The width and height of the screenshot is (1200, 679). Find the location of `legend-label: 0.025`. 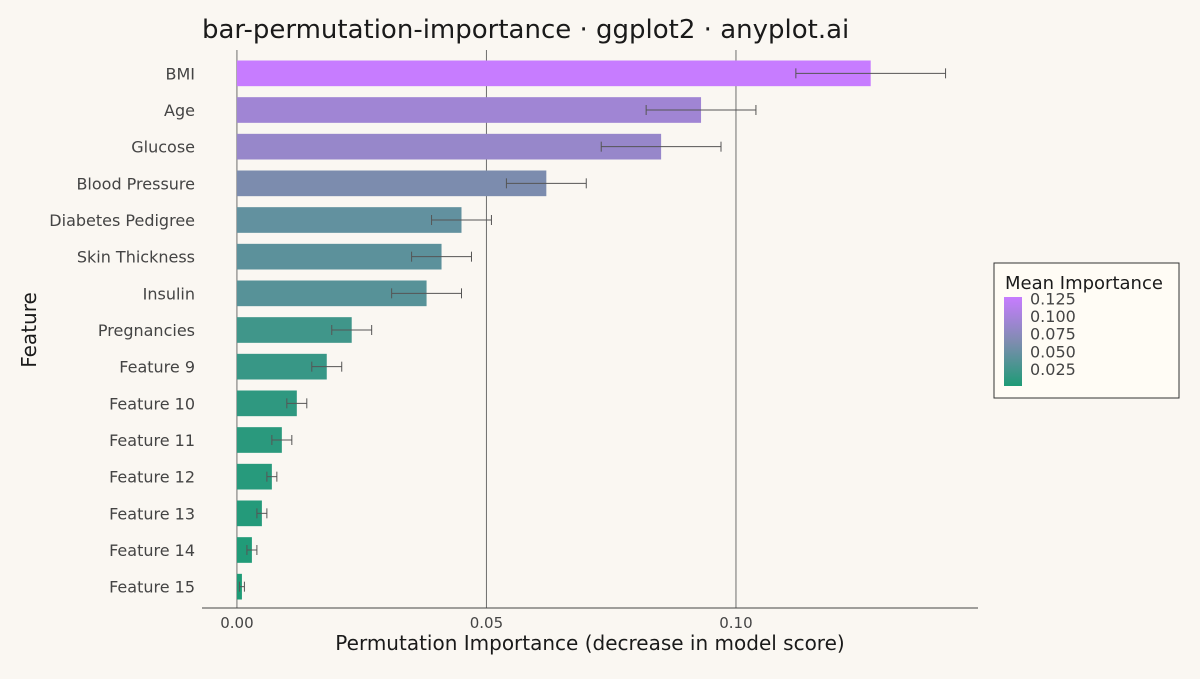

legend-label: 0.025 is located at coordinates (1053, 369).